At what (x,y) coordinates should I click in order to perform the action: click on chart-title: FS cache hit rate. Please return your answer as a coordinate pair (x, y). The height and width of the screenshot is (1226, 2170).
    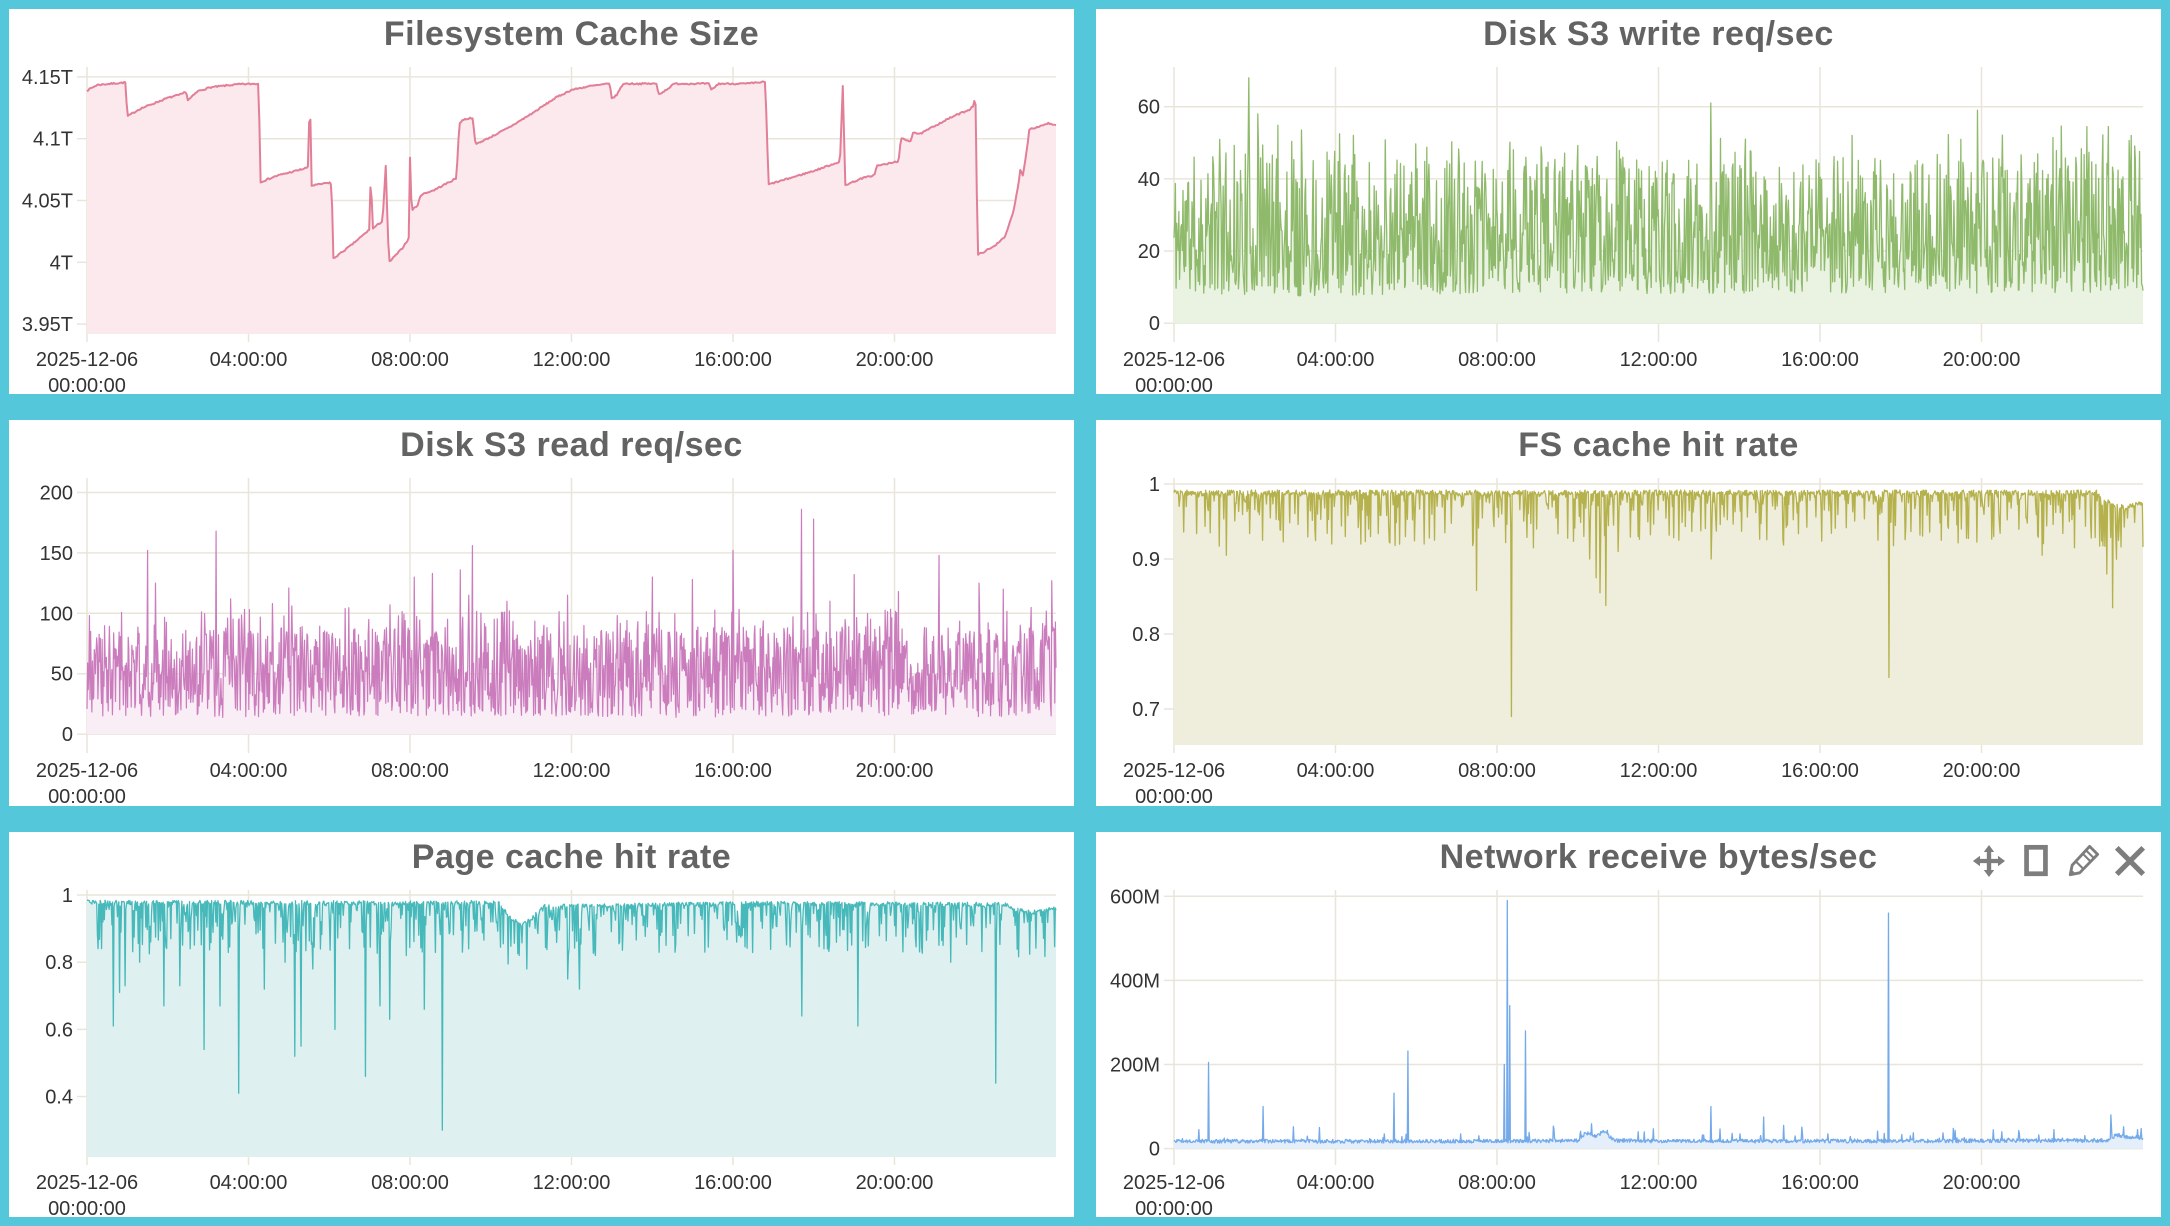
    Looking at the image, I should click on (1658, 445).